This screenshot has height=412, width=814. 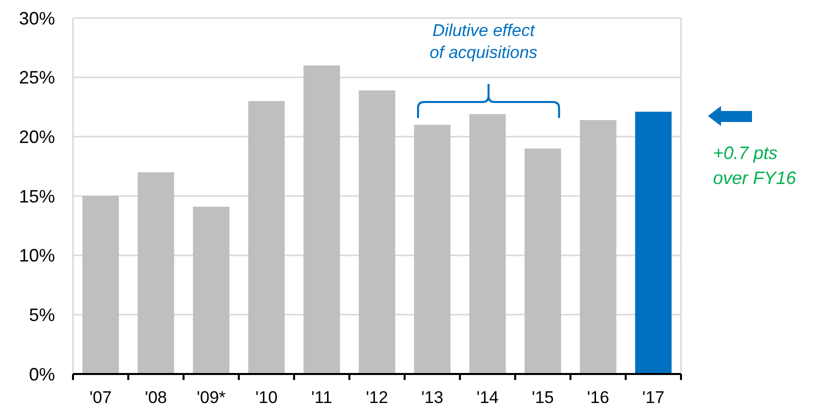 I want to click on x-tick-label: '07, so click(x=101, y=397).